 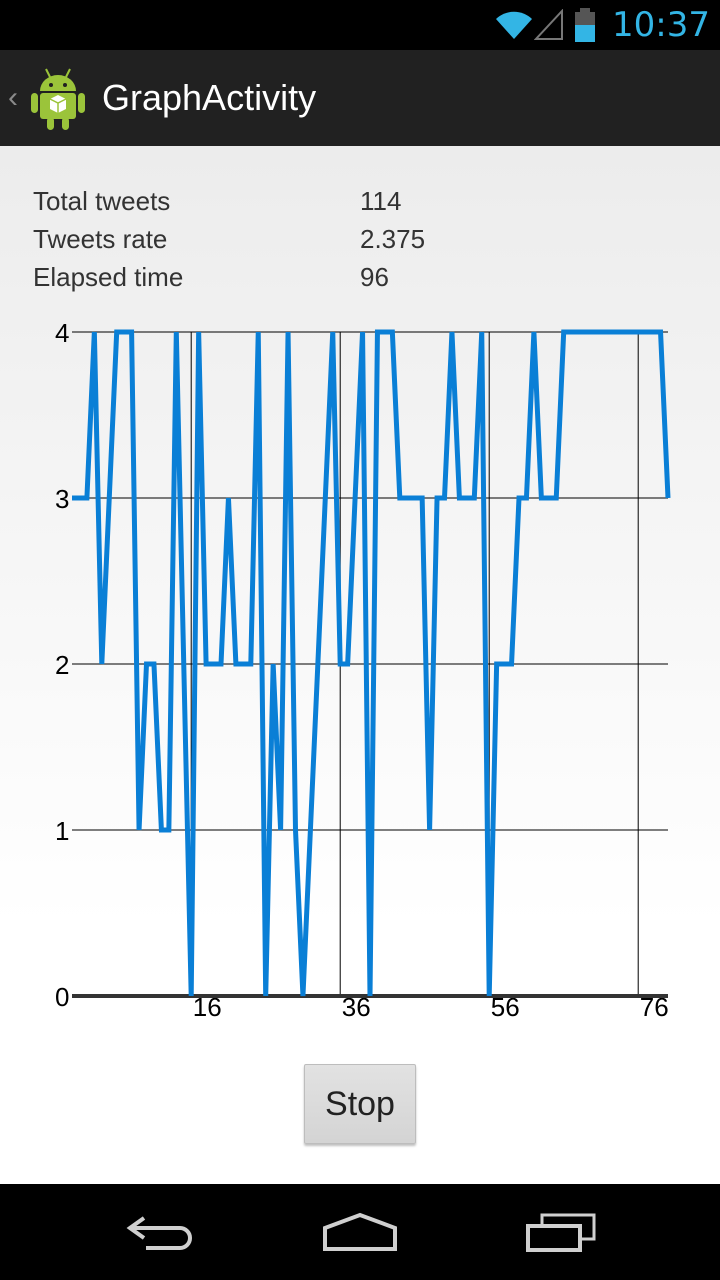 I want to click on y-tick-label: 4, so click(x=62, y=333).